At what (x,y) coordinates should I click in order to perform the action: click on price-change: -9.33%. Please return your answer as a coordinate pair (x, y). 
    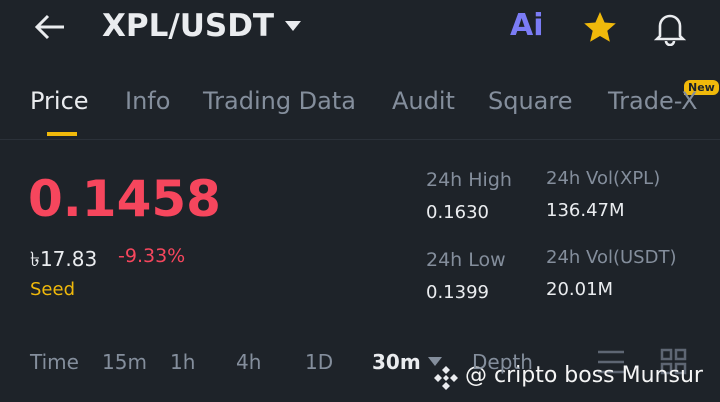
    Looking at the image, I should click on (152, 256).